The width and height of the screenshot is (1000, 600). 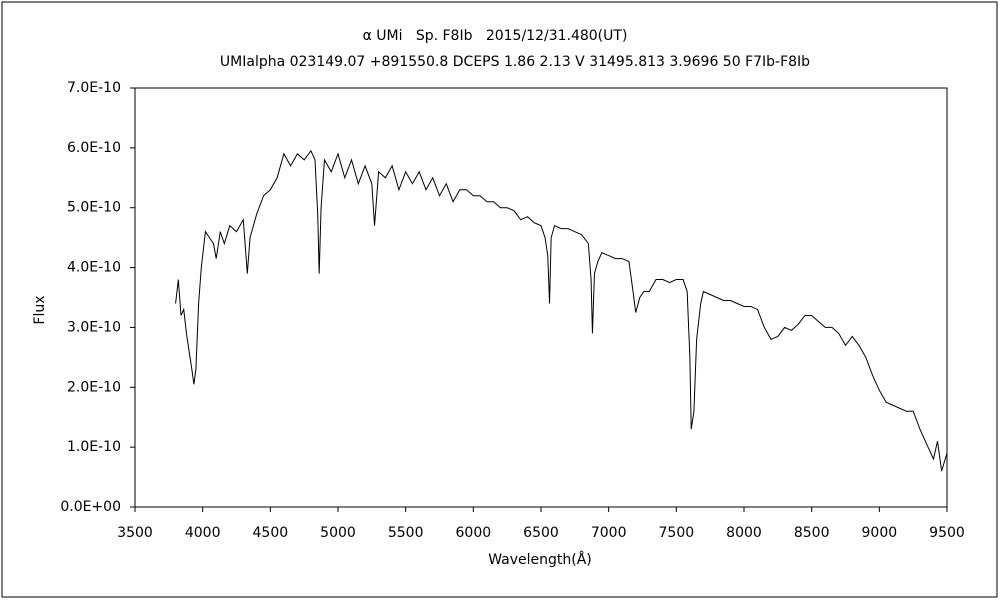 What do you see at coordinates (541, 533) in the screenshot?
I see `x-tick-label: 6500` at bounding box center [541, 533].